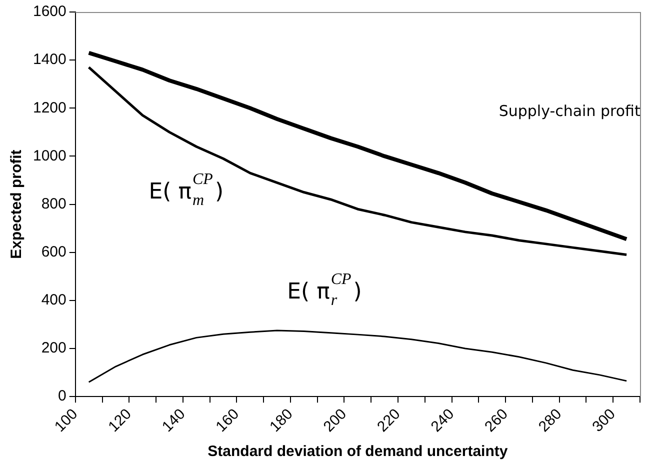  What do you see at coordinates (53, 300) in the screenshot?
I see `y-tick-label: 400` at bounding box center [53, 300].